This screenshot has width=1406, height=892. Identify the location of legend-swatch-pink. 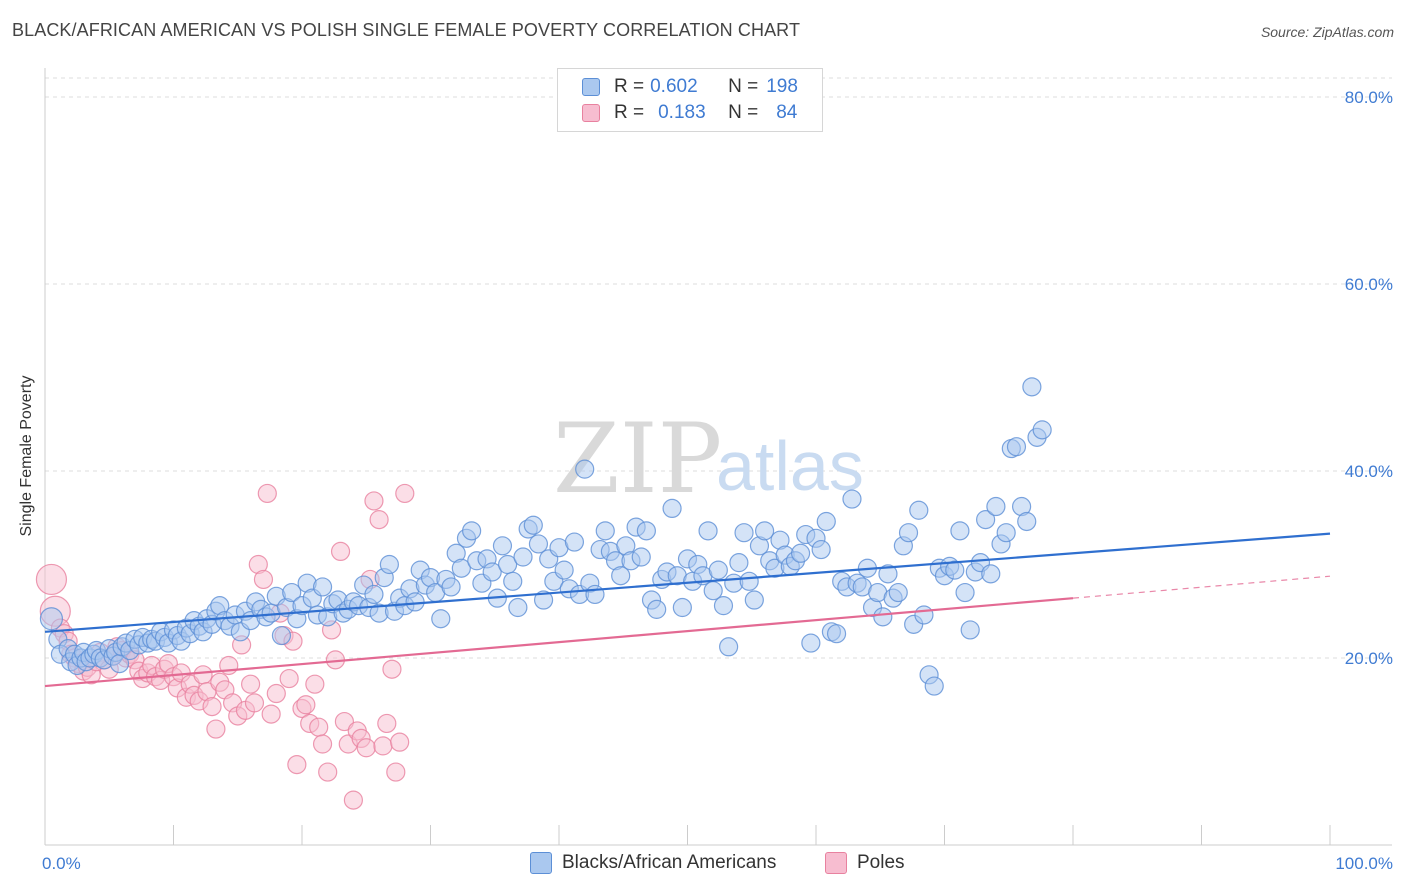
(591, 113).